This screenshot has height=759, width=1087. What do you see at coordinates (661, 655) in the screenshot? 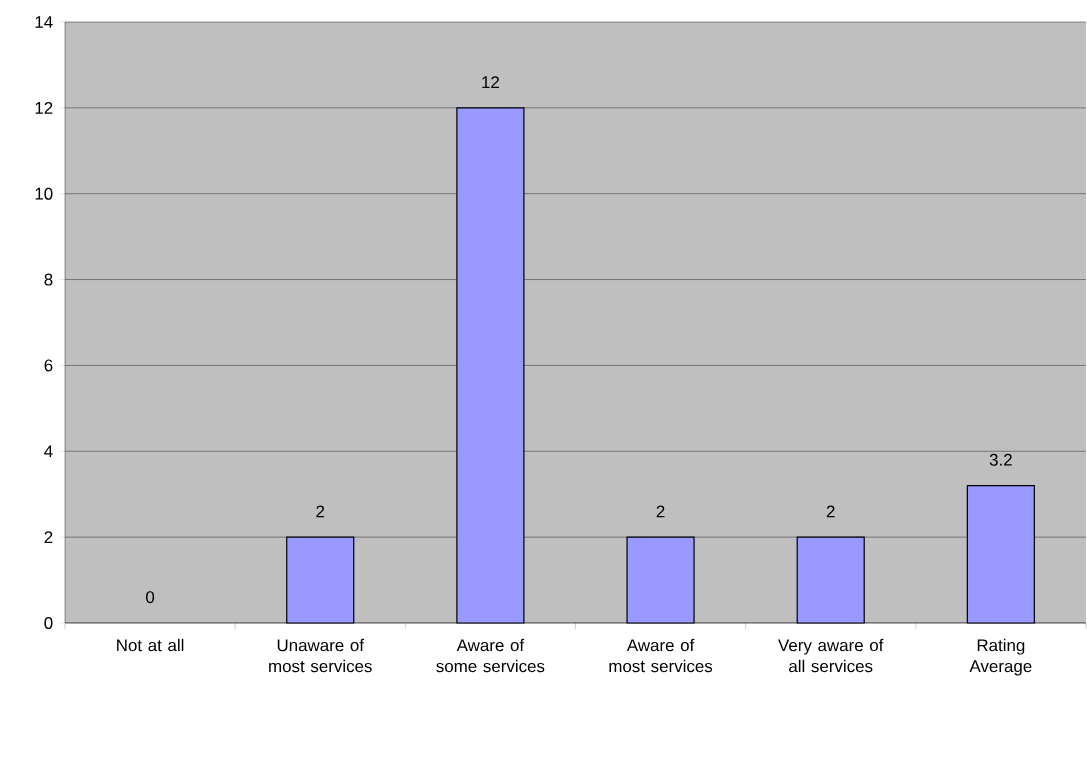
I see `x-tick-label: Aware of most services` at bounding box center [661, 655].